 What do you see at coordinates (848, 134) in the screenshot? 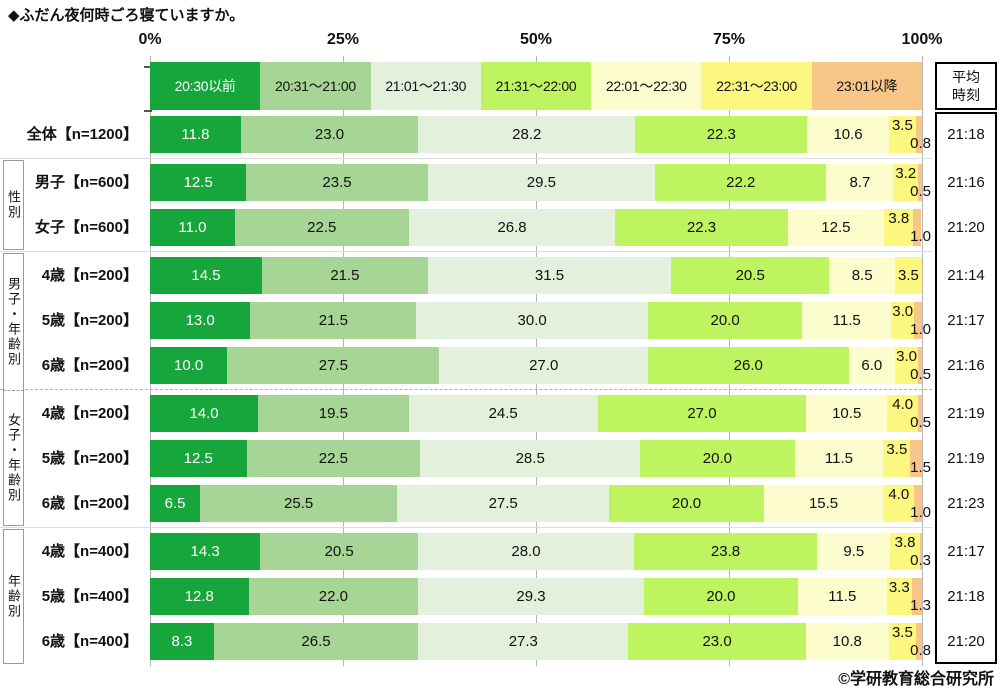
I see `segment-value-label: 10.6` at bounding box center [848, 134].